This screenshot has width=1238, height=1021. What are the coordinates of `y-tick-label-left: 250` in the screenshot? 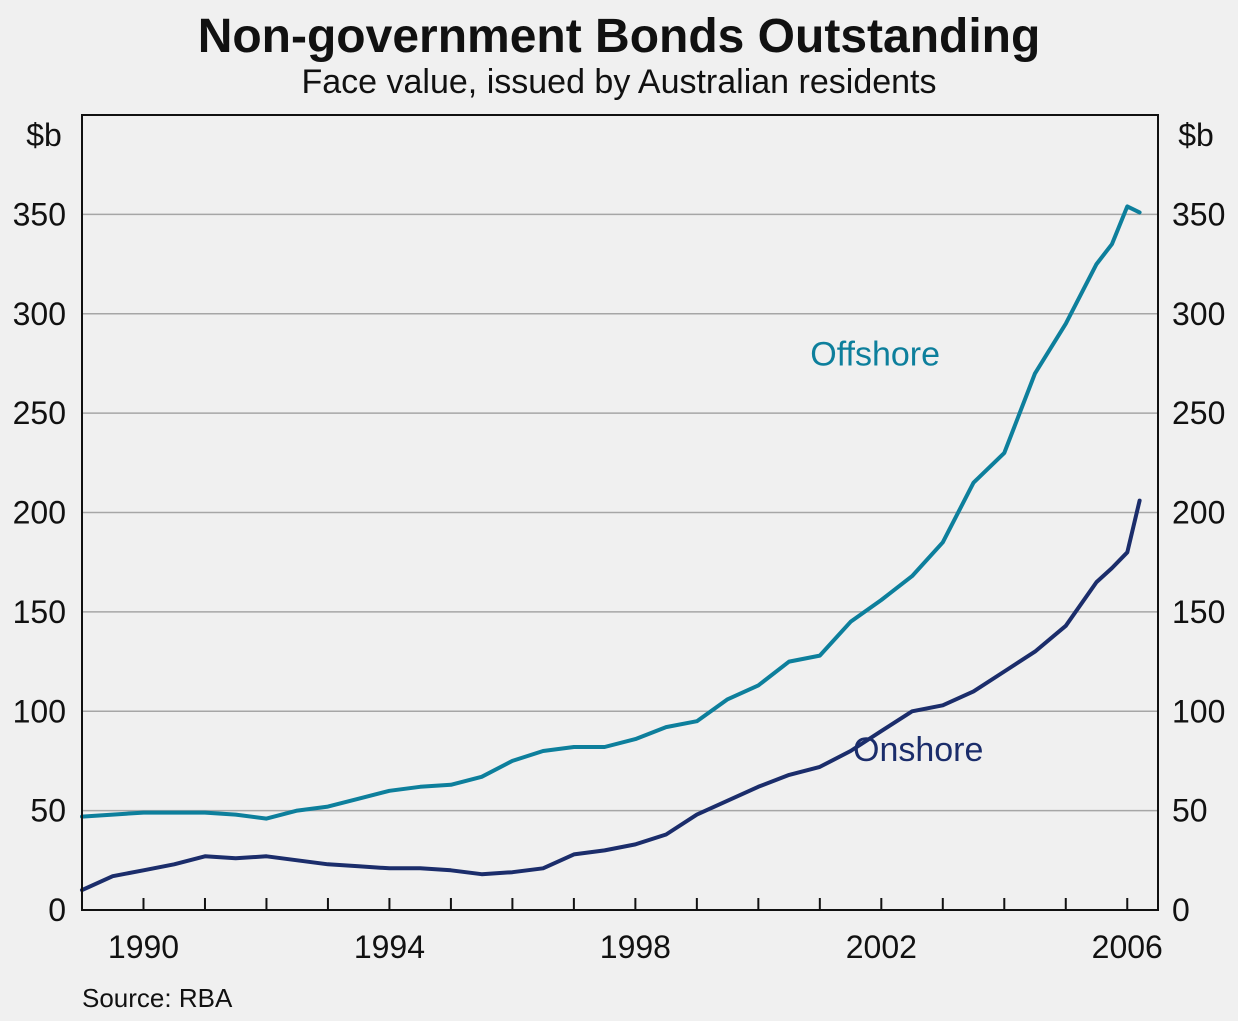 It's located at (39, 413).